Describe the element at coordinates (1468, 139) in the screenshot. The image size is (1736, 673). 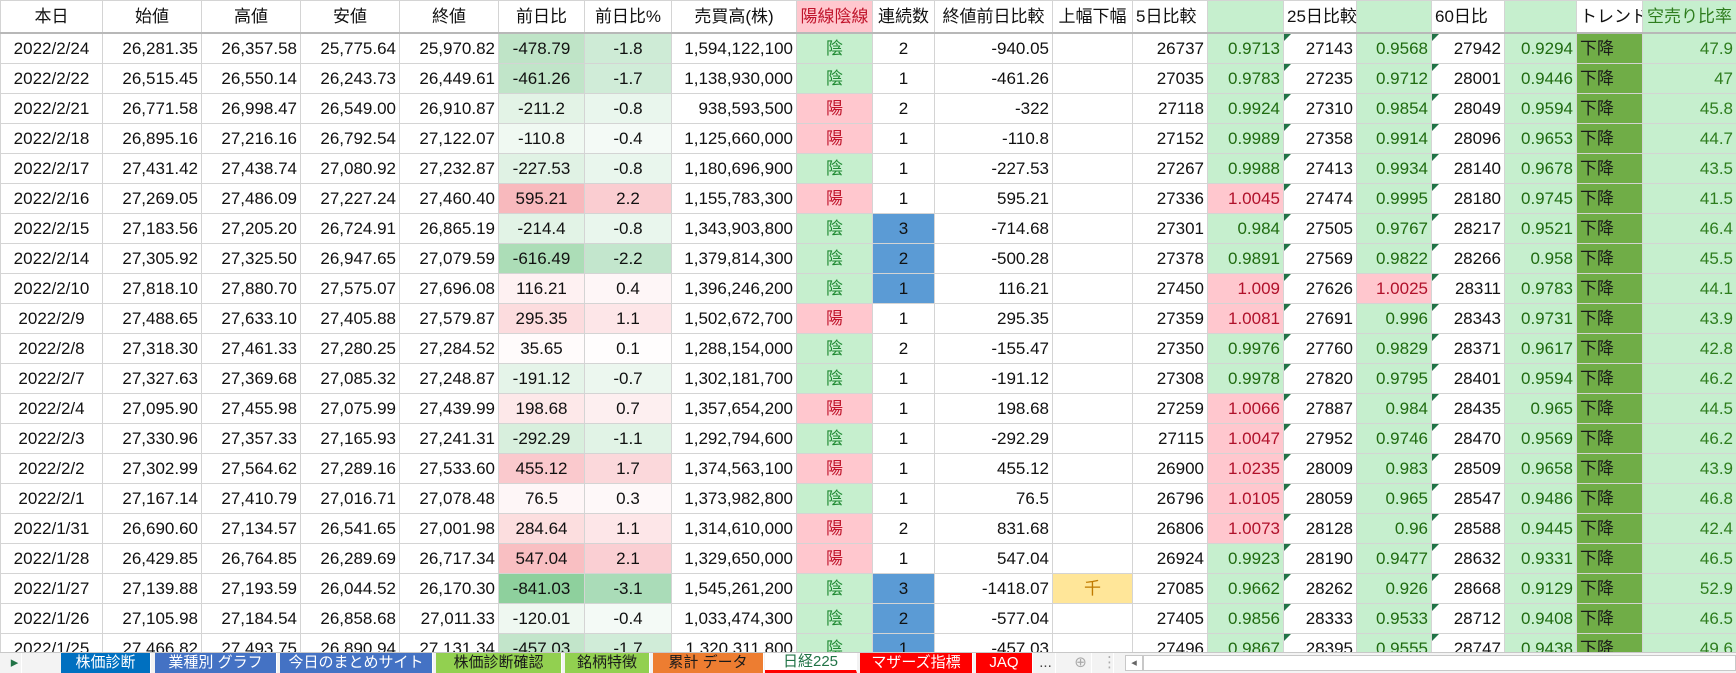
I see `cell-60day-compare: 28096` at that location.